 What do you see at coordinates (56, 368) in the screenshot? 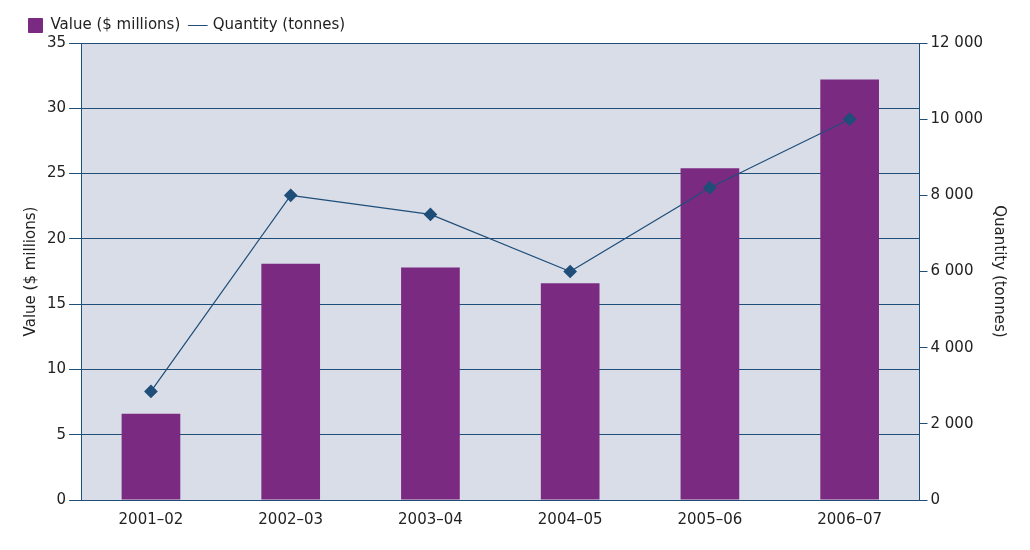
I see `y-tick-label: 10` at bounding box center [56, 368].